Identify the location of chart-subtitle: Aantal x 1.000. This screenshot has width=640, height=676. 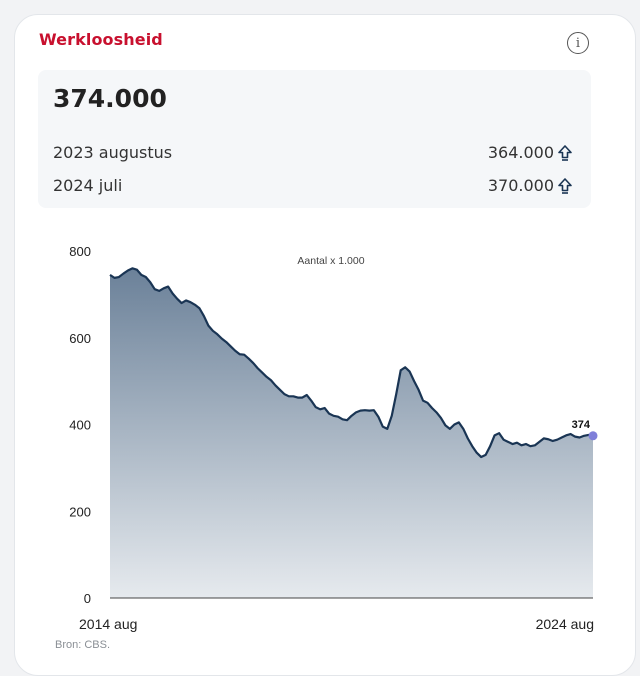
(330, 261).